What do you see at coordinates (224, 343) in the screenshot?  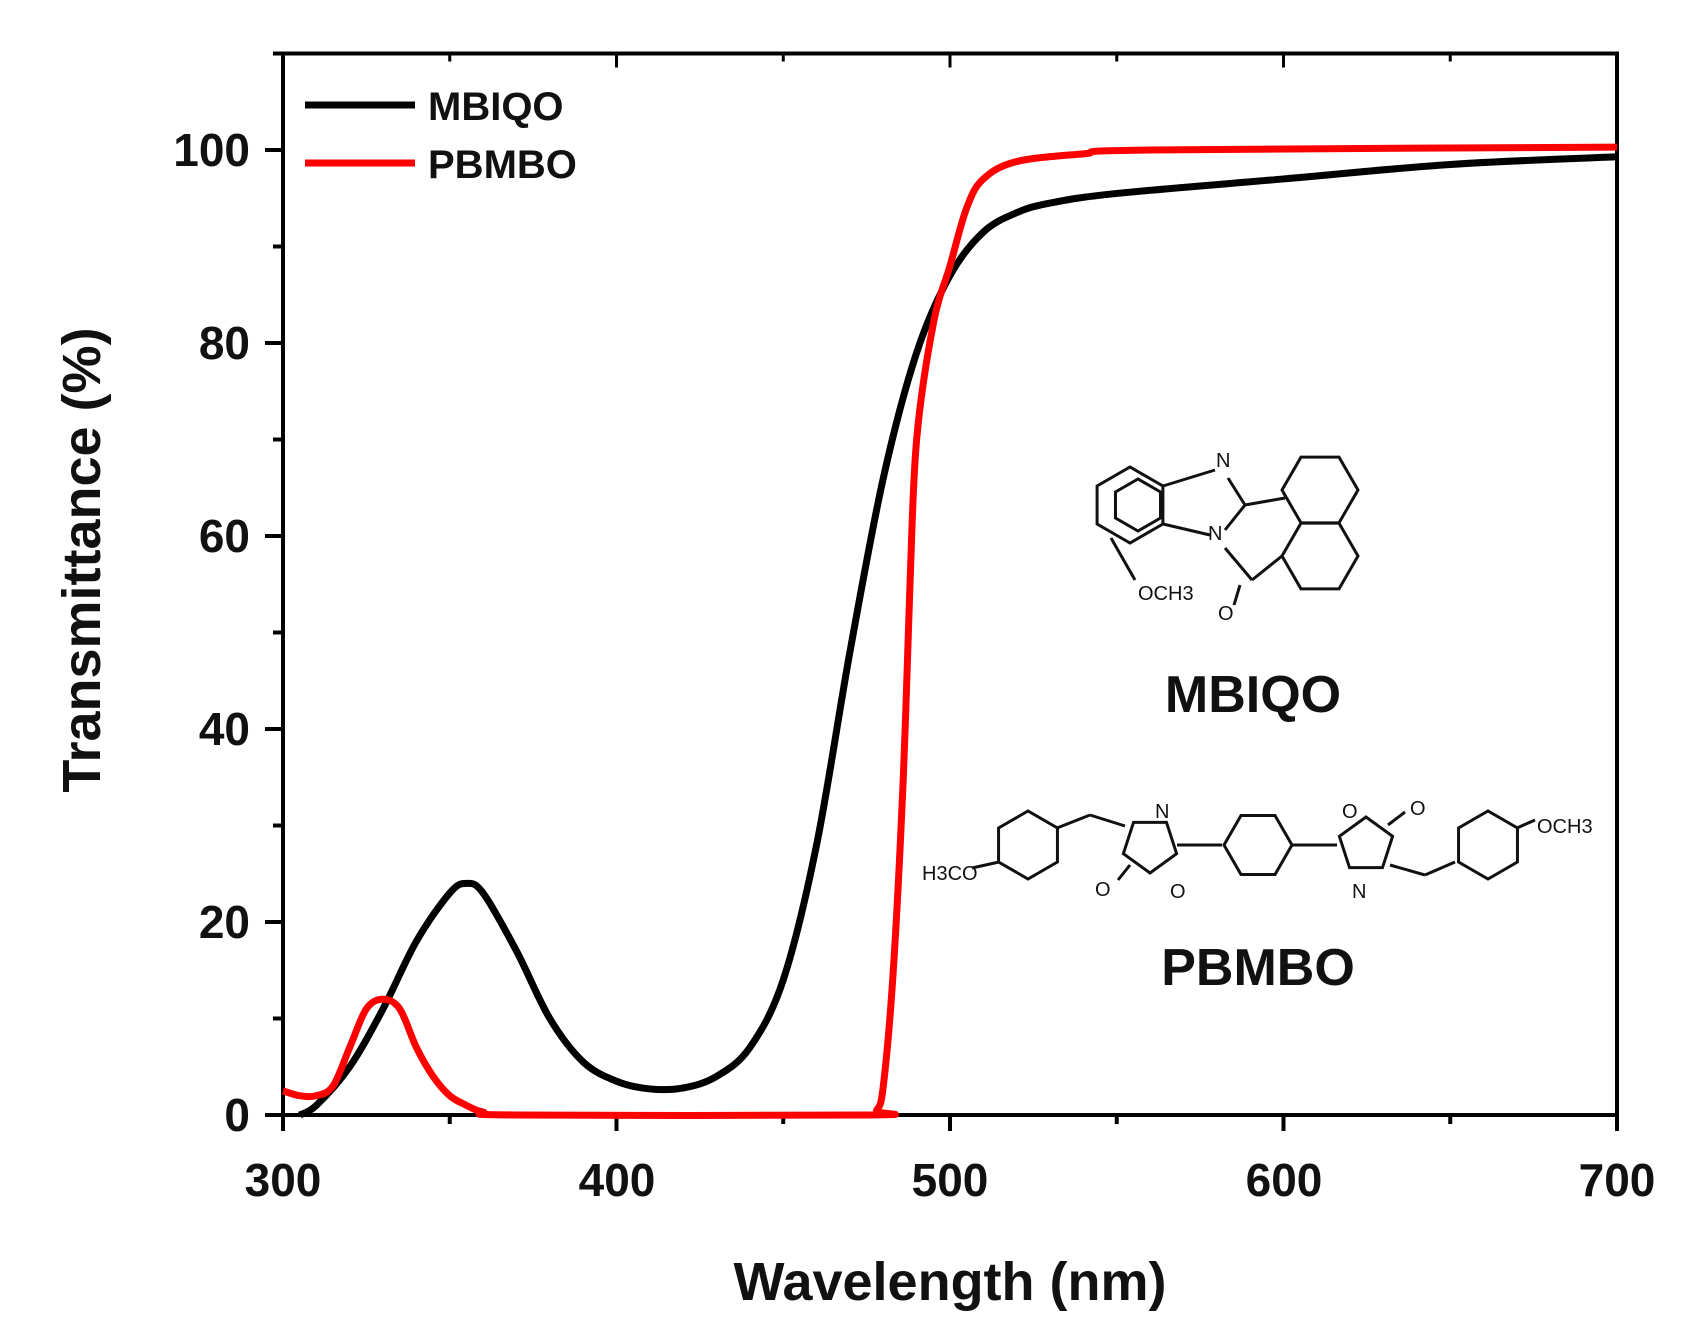 I see `y-tick-label: 80` at bounding box center [224, 343].